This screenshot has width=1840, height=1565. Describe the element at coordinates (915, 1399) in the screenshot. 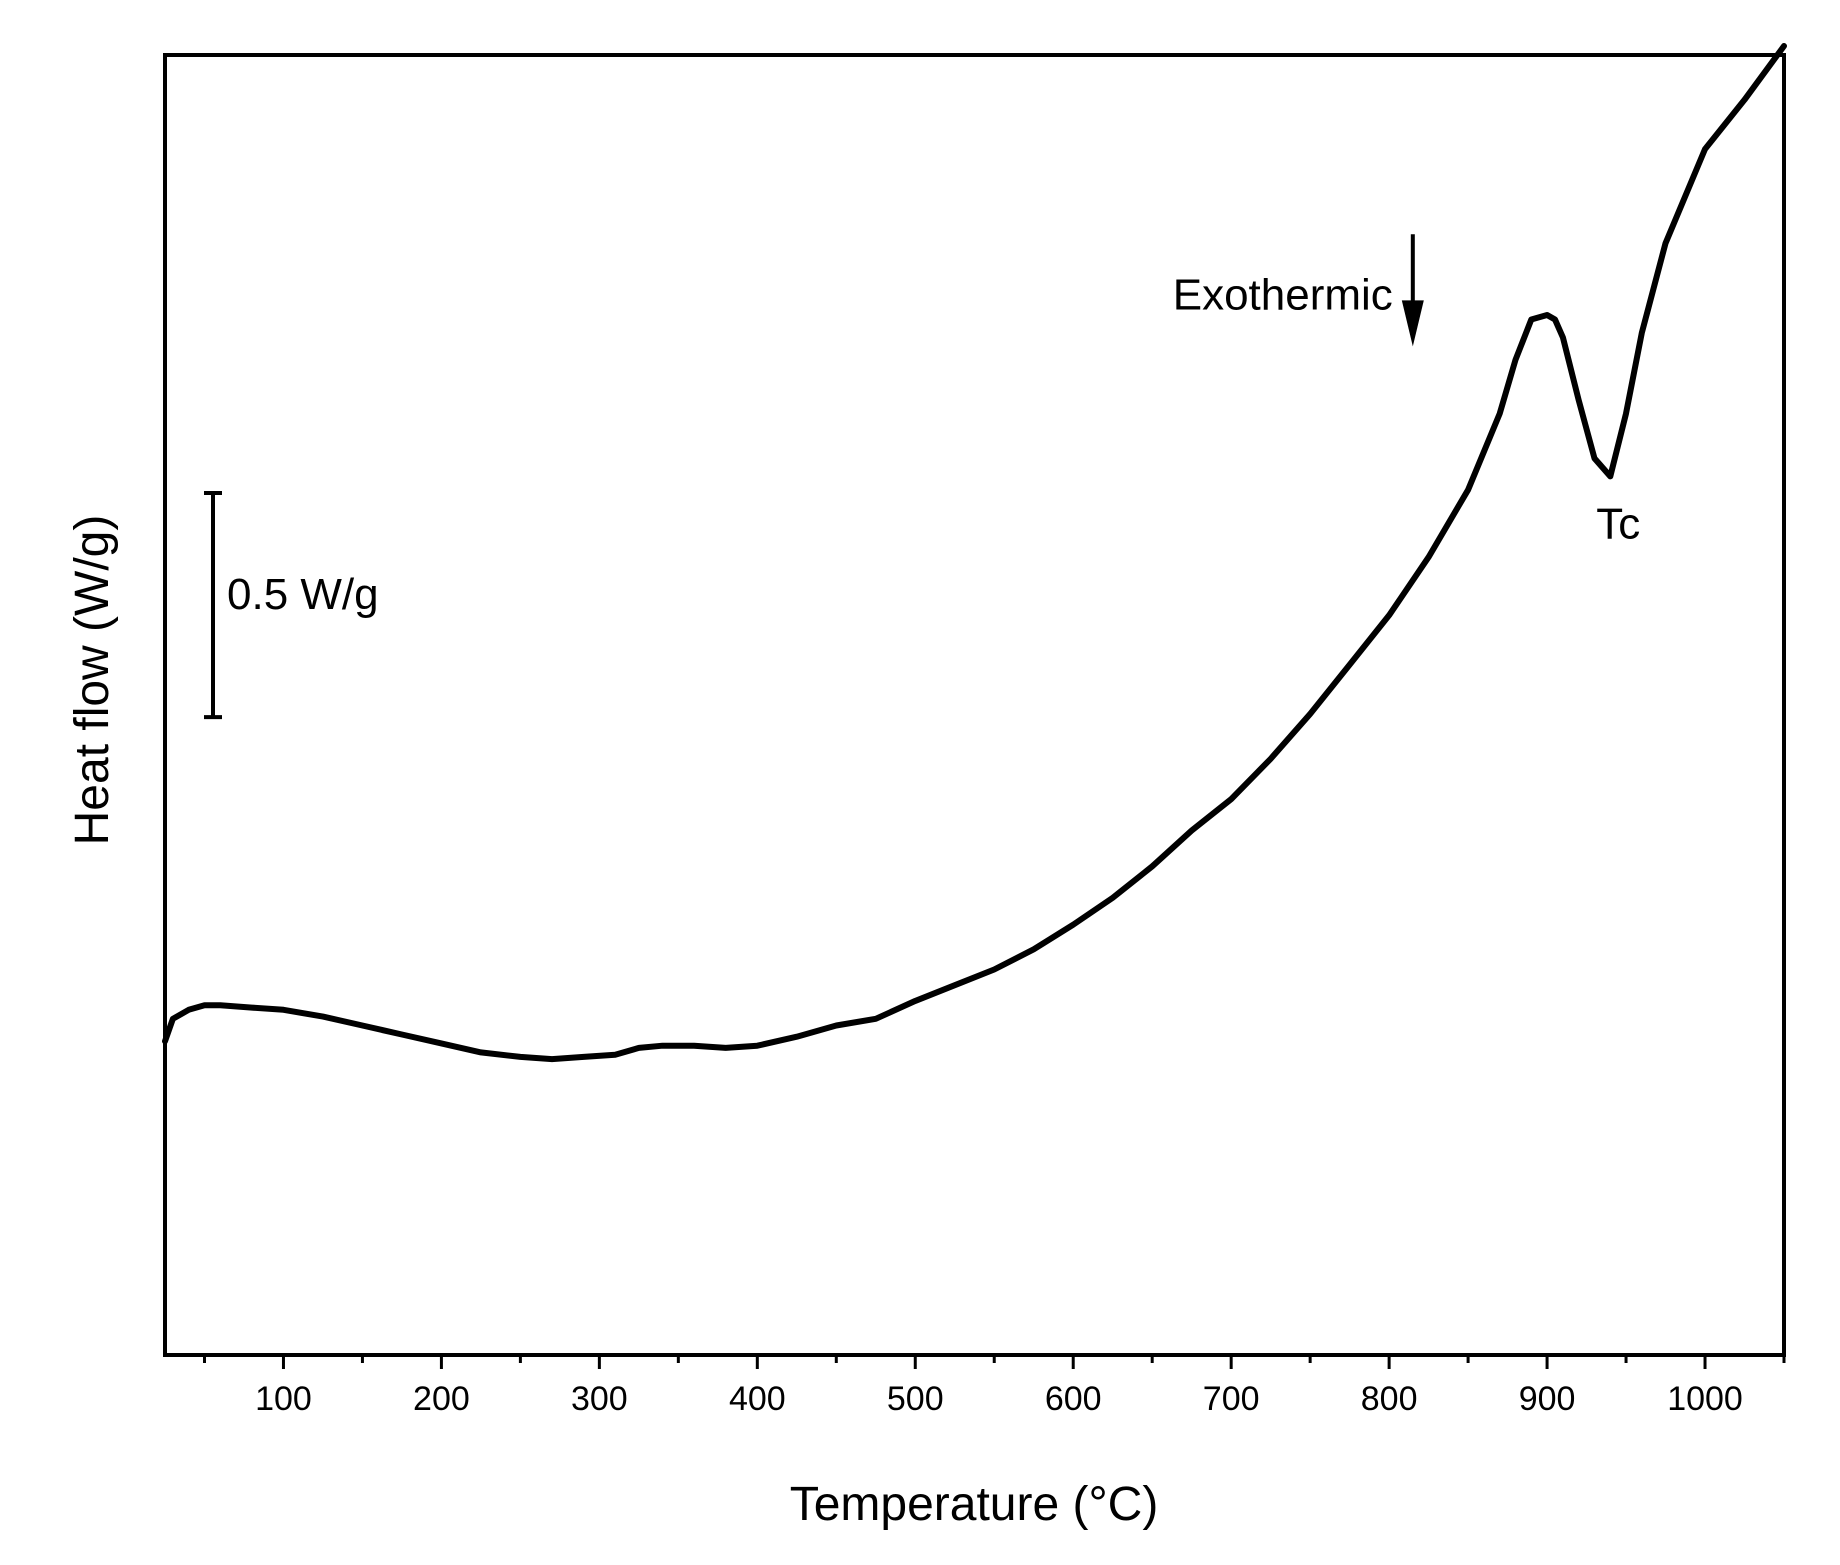

I see `x-tick-label: 500` at that location.